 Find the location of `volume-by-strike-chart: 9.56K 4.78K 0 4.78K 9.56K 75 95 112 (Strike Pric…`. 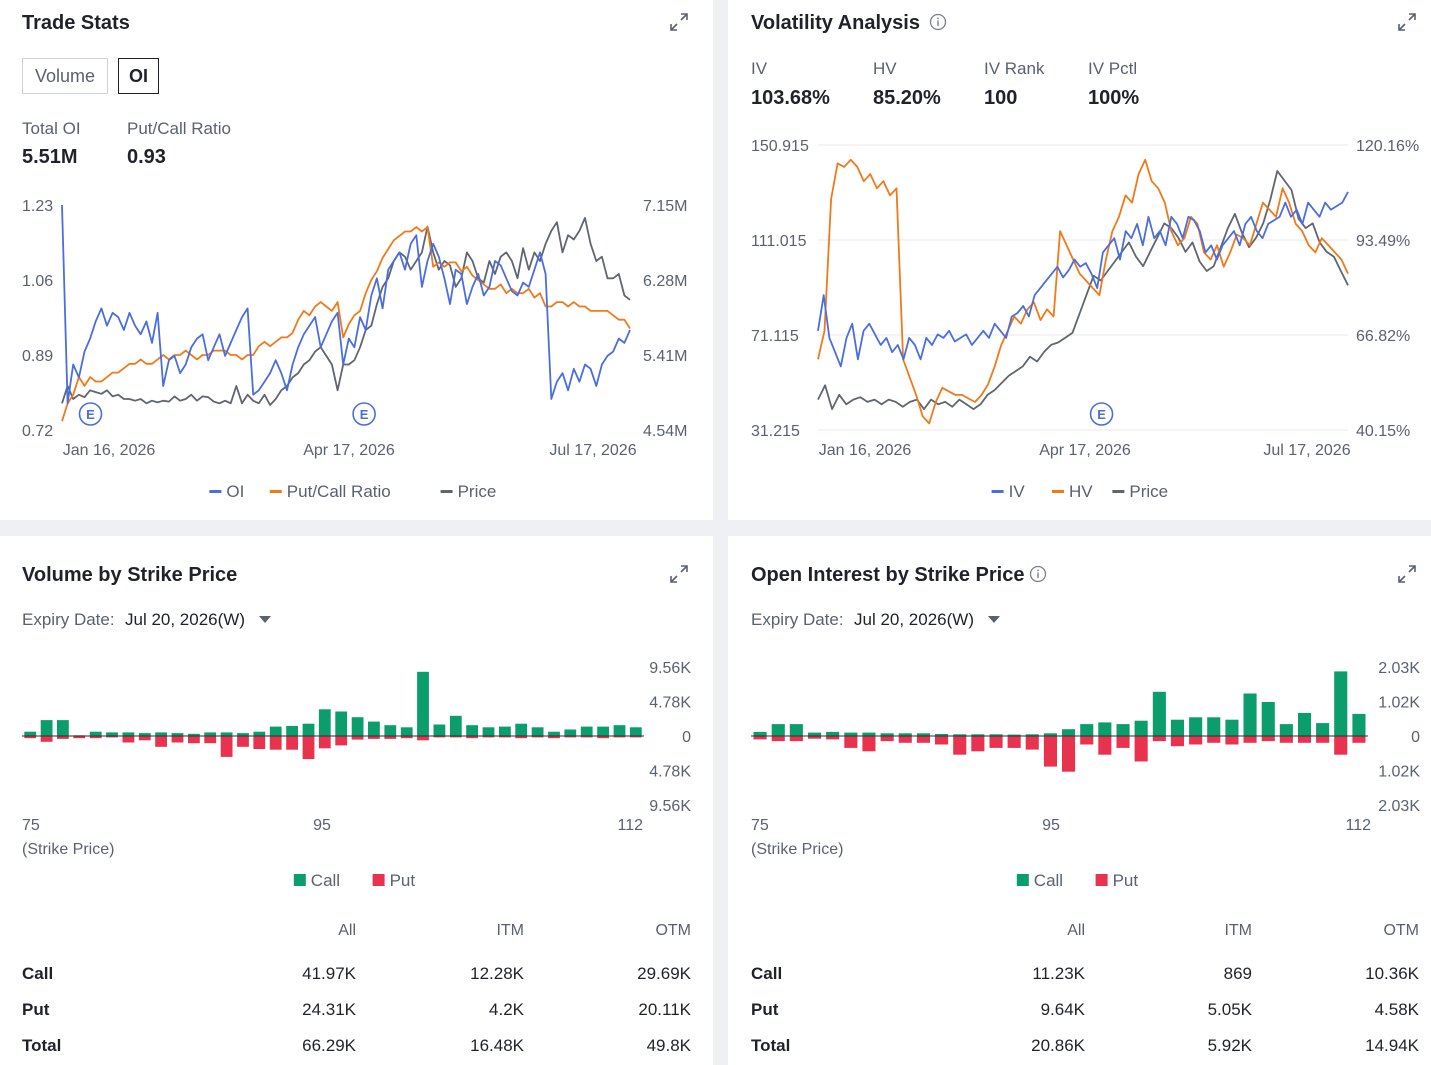

volume-by-strike-chart: 9.56K 4.78K 0 4.78K 9.56K 75 95 112 (Strike Pric… is located at coordinates (356, 775).